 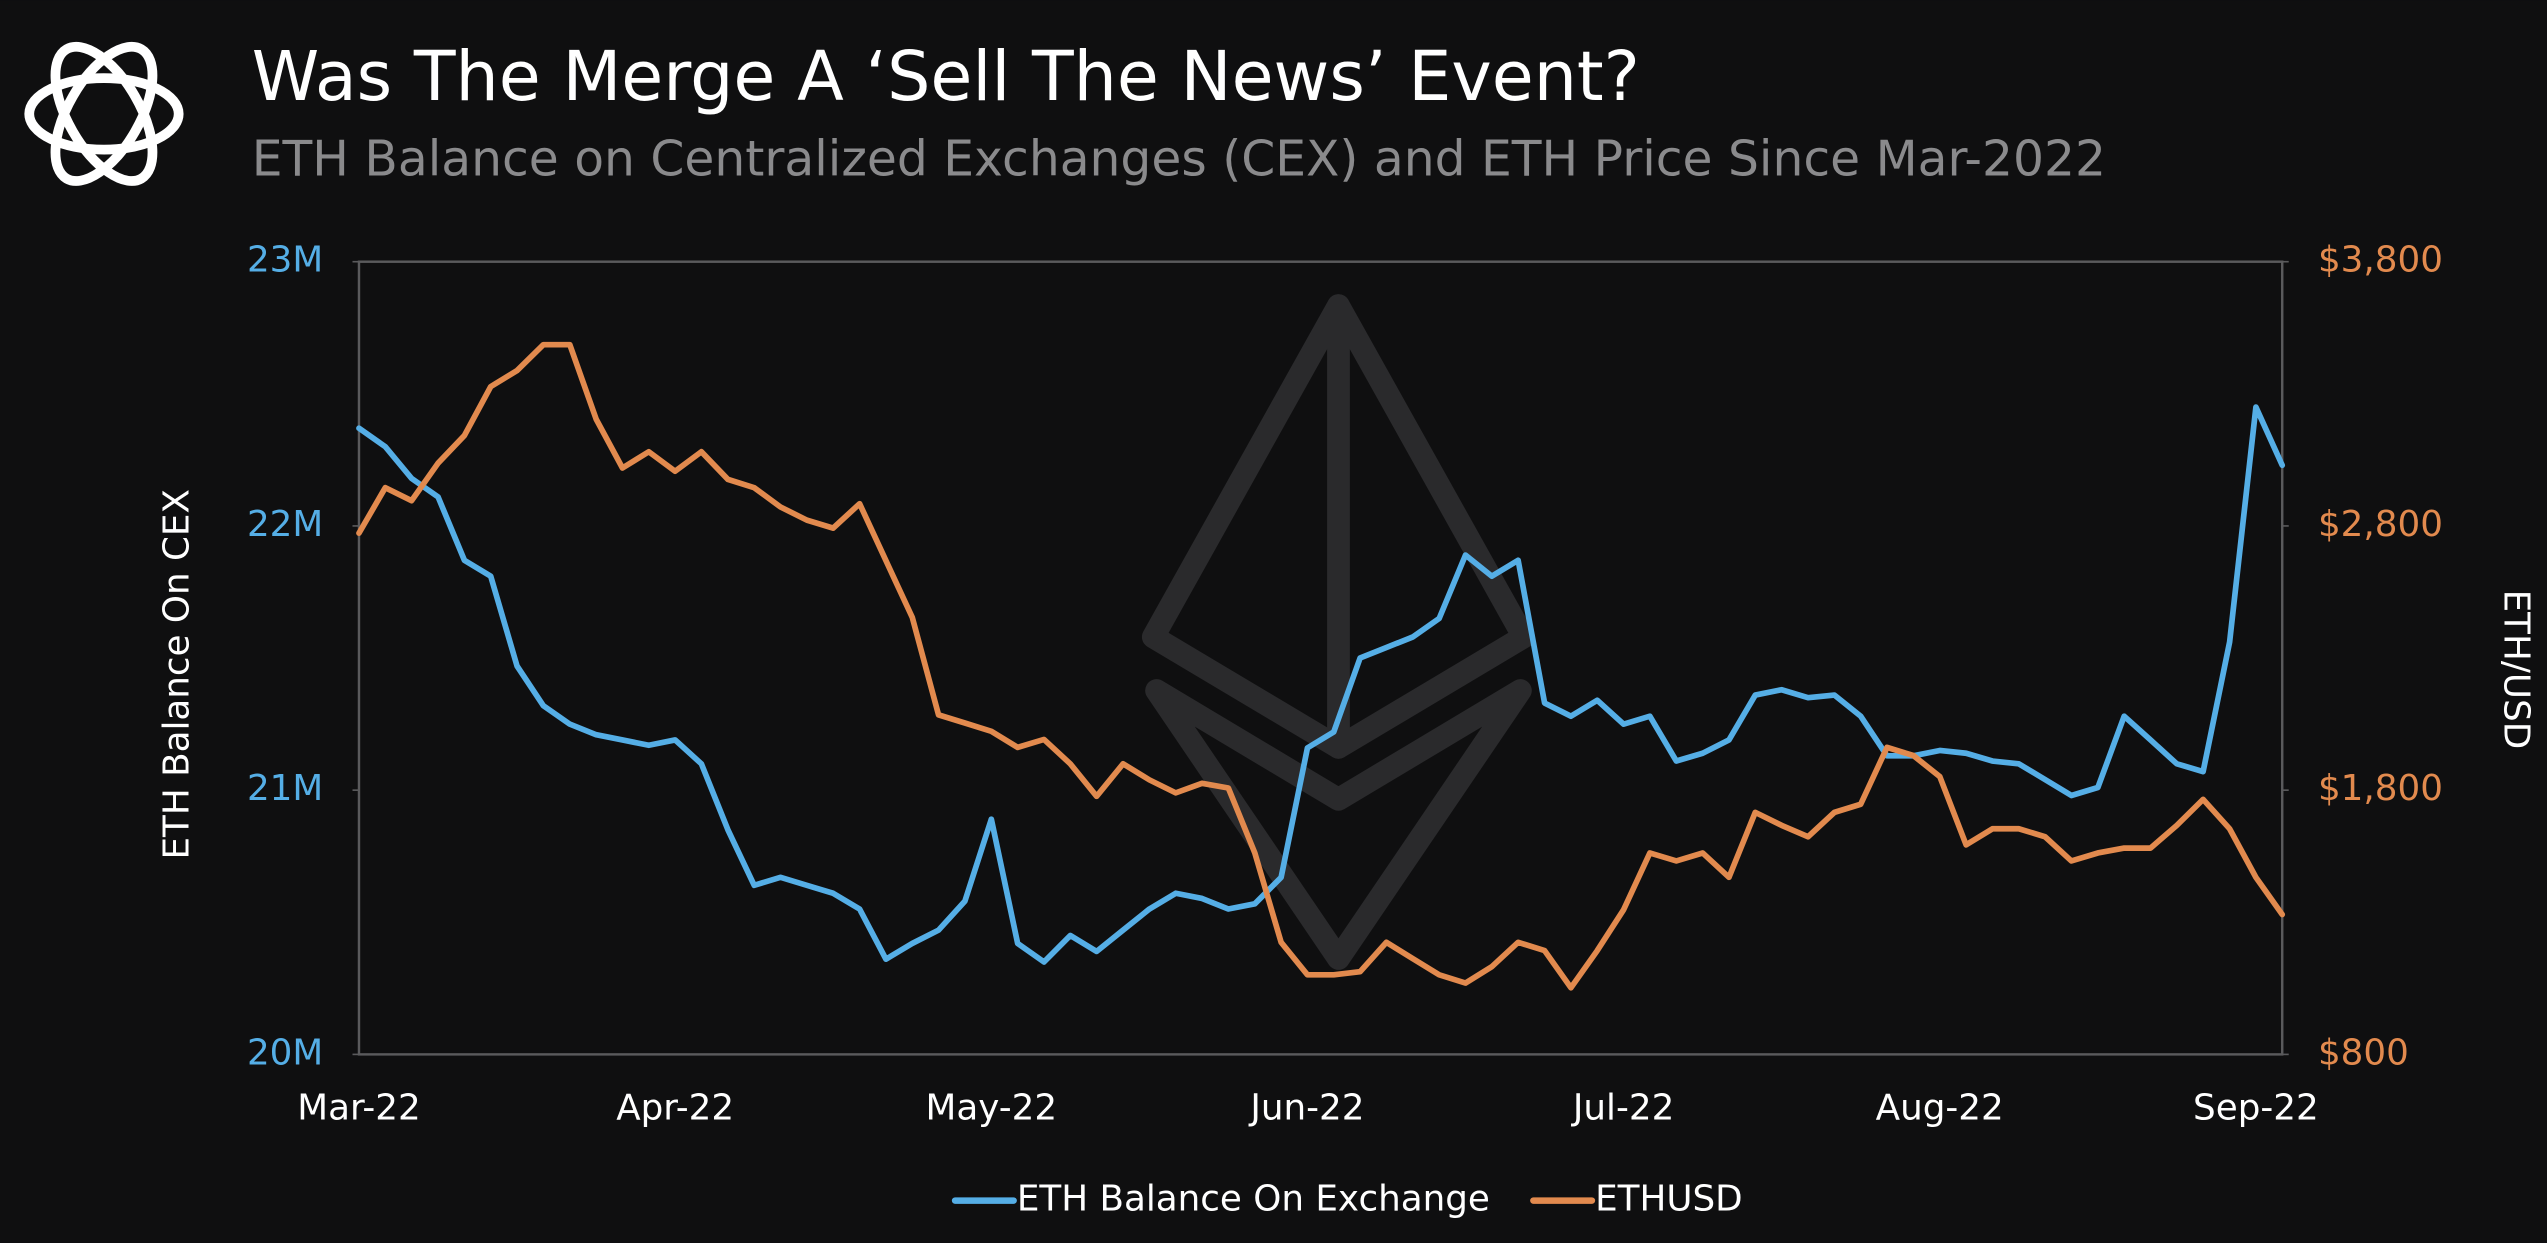 What do you see at coordinates (285, 1052) in the screenshot?
I see `y-tick-label: 20M` at bounding box center [285, 1052].